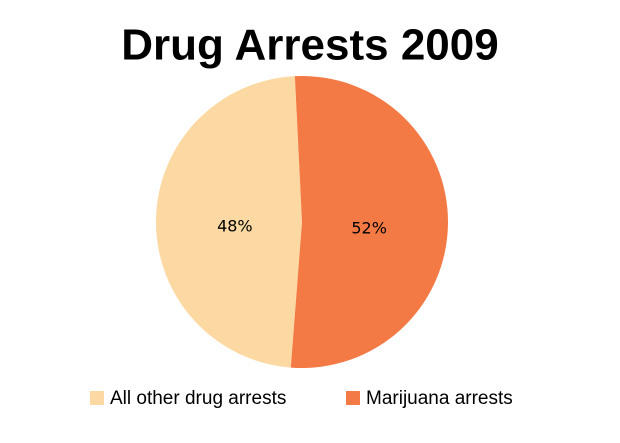 Image resolution: width=620 pixels, height=443 pixels. What do you see at coordinates (198, 398) in the screenshot?
I see `legend-label: All other drug arrests` at bounding box center [198, 398].